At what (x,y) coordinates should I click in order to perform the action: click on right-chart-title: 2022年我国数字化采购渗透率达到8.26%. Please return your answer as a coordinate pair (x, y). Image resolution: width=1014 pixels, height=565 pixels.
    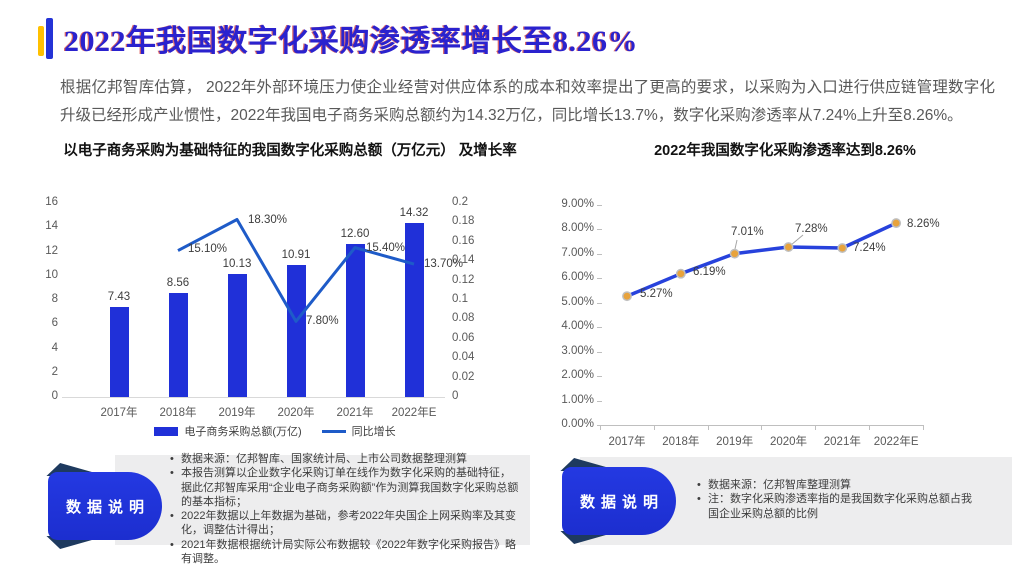
    Looking at the image, I should click on (785, 151).